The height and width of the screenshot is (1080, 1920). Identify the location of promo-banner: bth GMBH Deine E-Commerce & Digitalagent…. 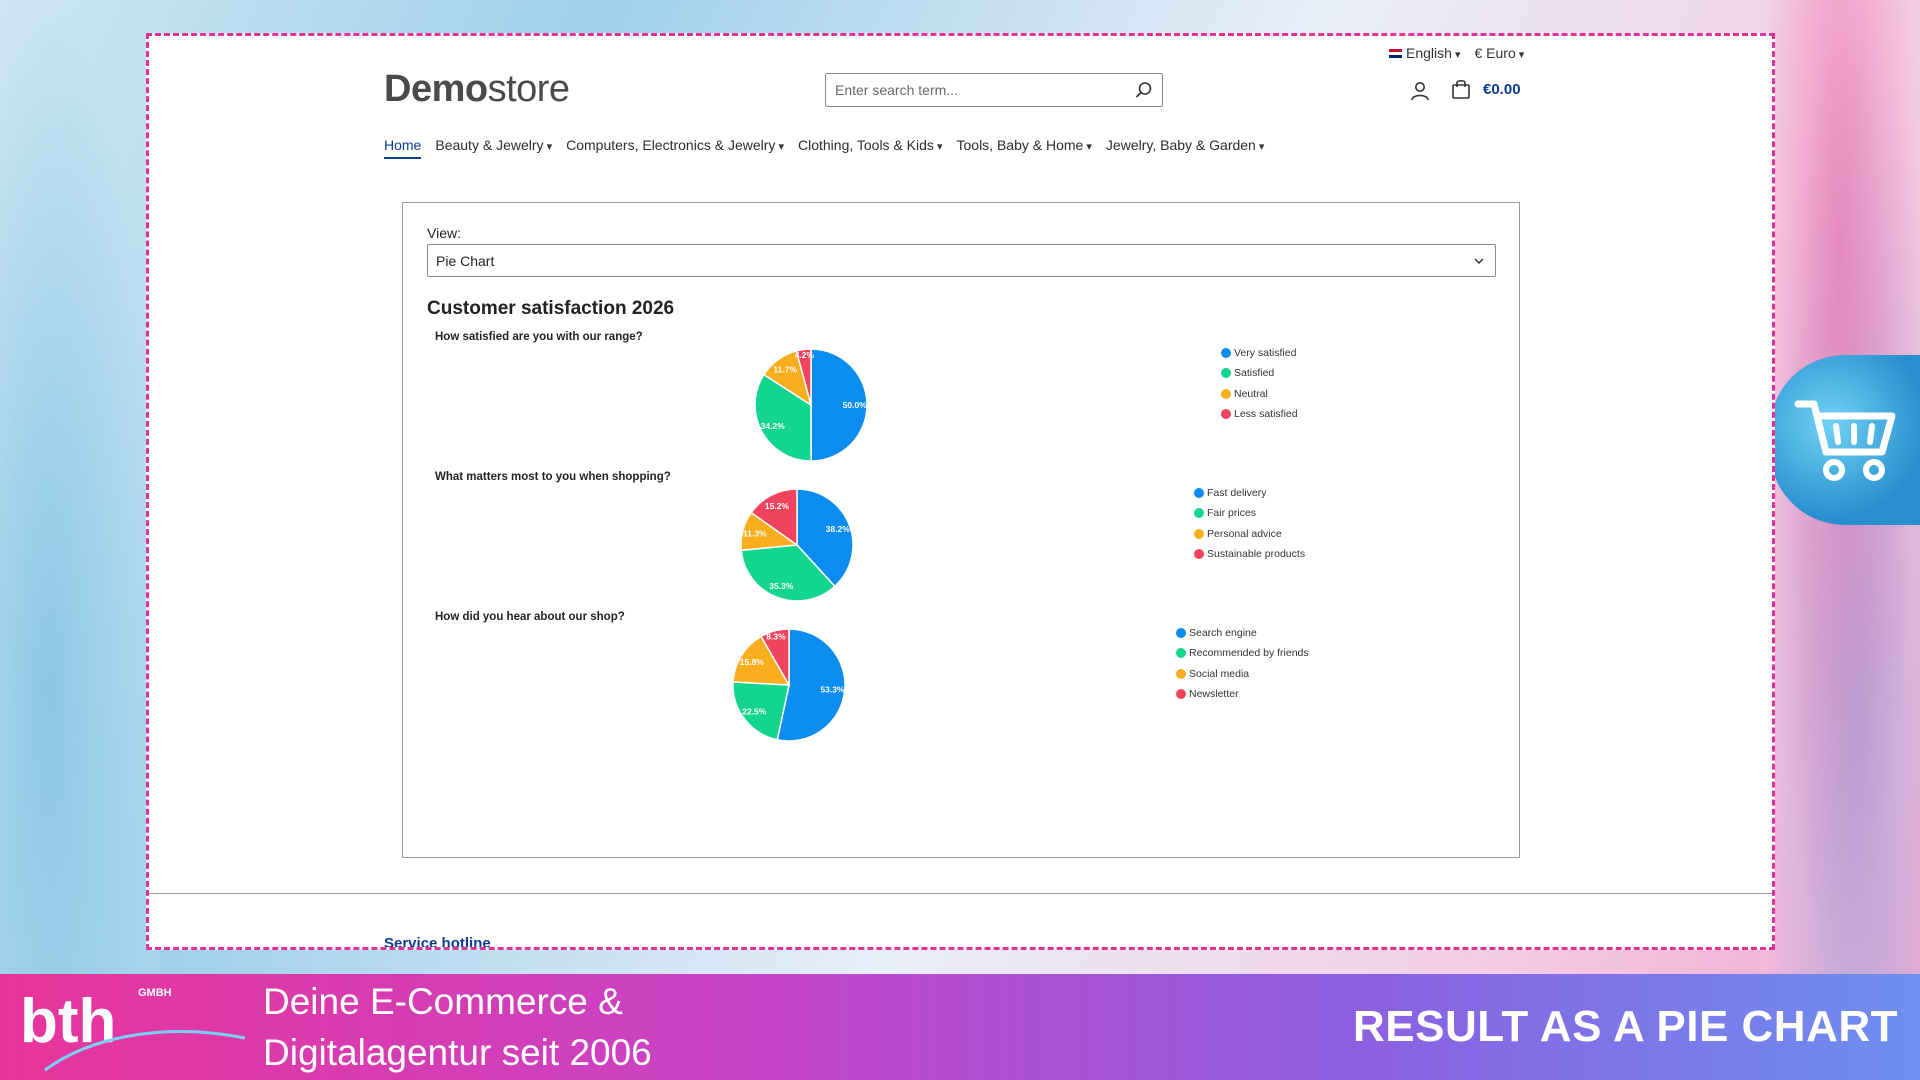
(960, 1027).